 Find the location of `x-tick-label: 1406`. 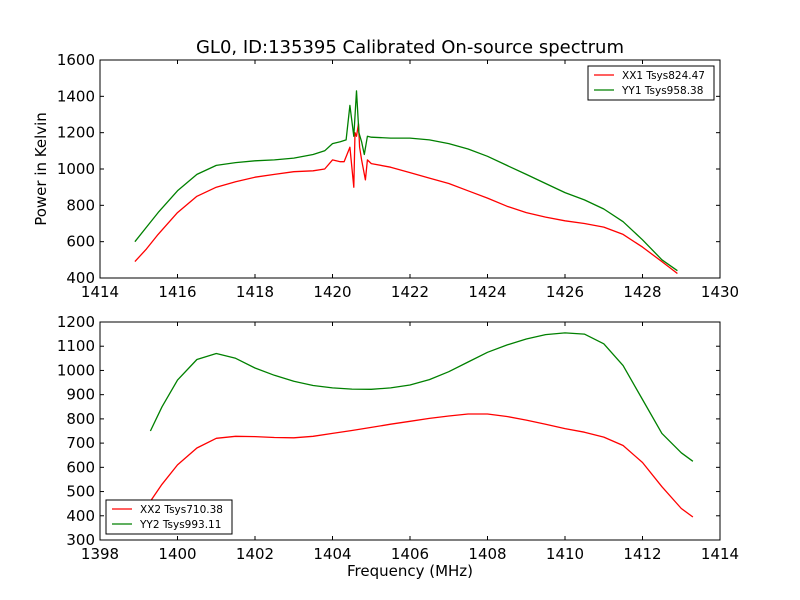

x-tick-label: 1406 is located at coordinates (410, 554).